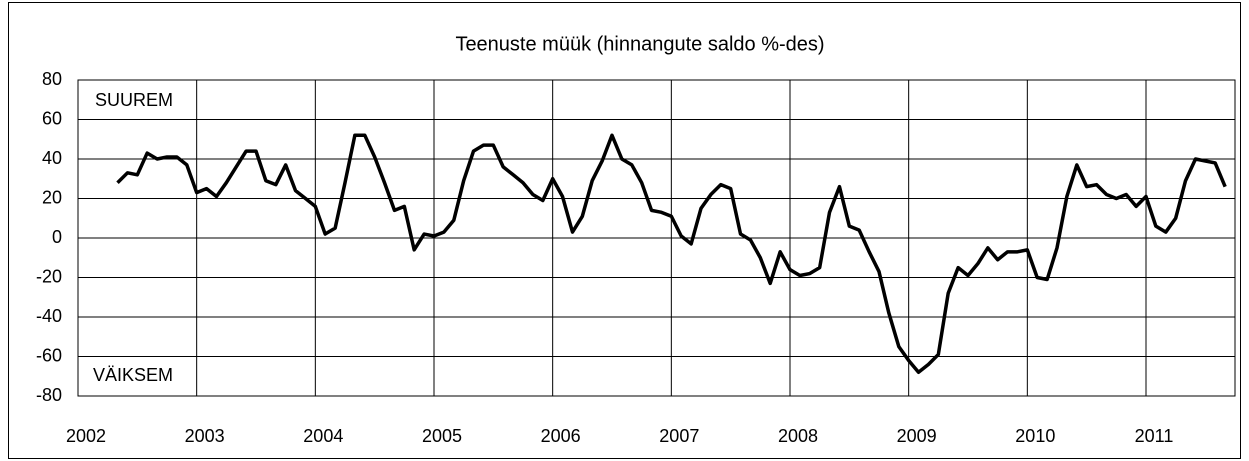  What do you see at coordinates (49, 395) in the screenshot?
I see `y-tick-label: -80` at bounding box center [49, 395].